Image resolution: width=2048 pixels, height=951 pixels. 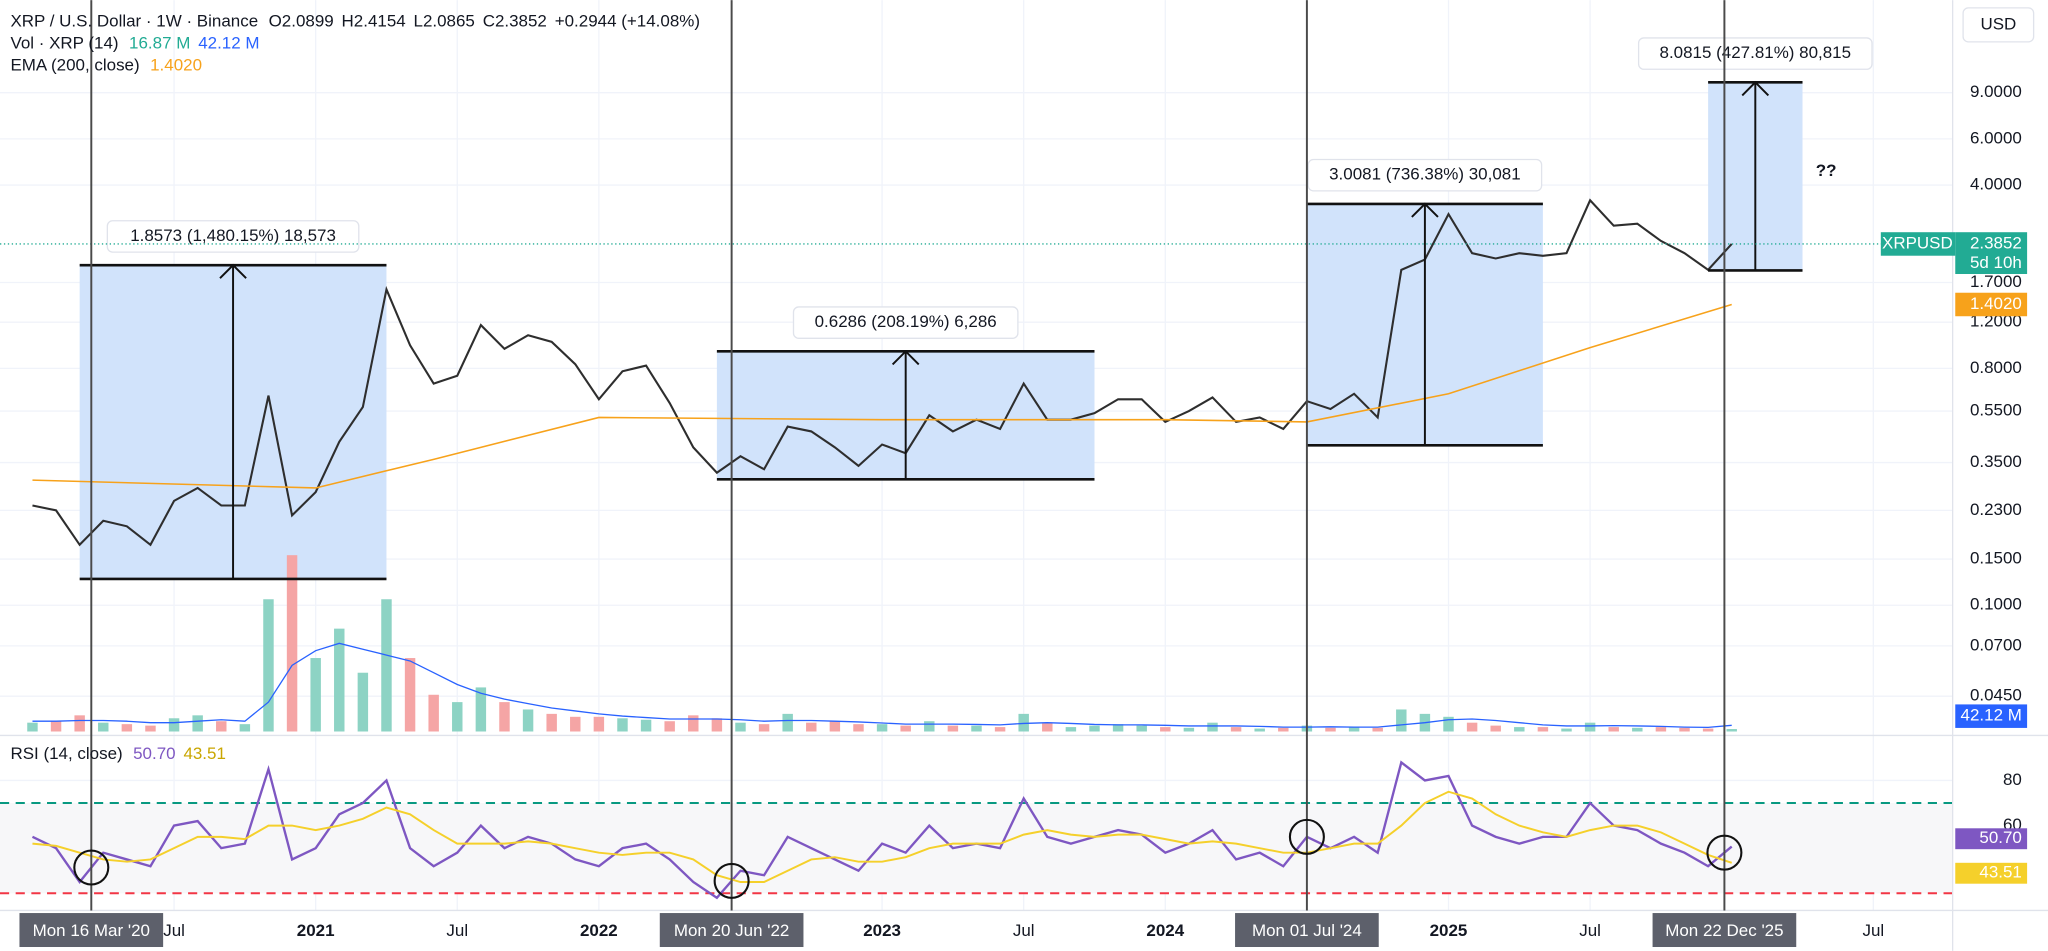 I want to click on measure-label: 1.8573 (1,480.15%) 18,573, so click(x=233, y=235).